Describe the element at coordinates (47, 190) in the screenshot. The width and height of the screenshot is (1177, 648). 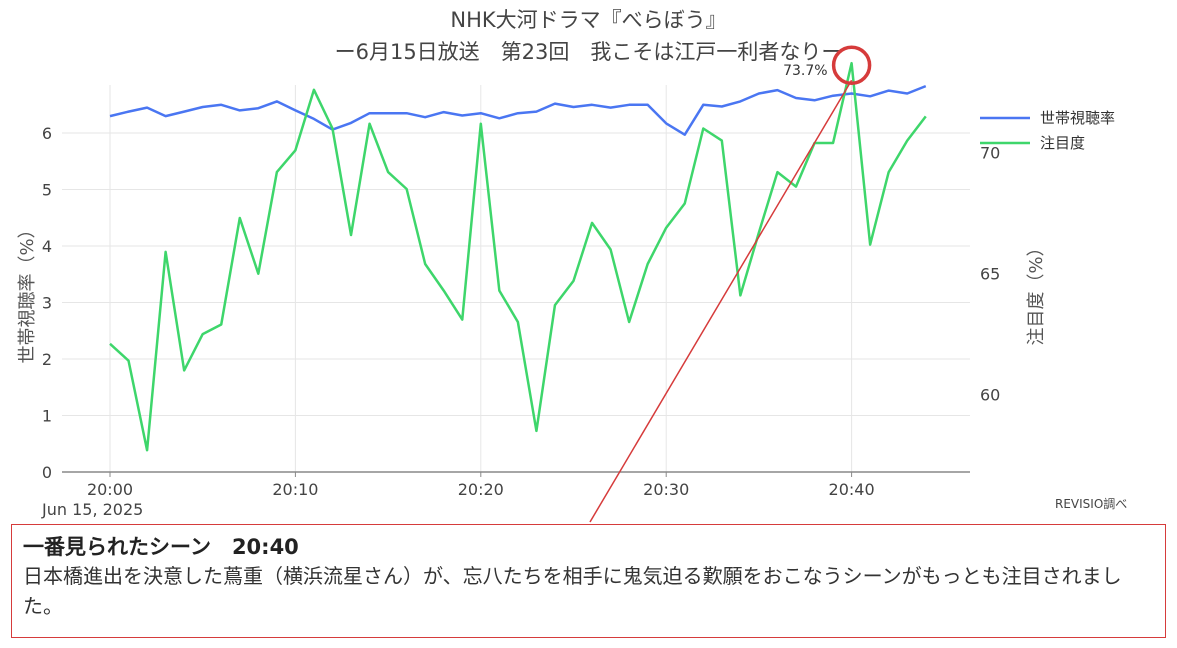
I see `left-y-tick-label: 5` at that location.